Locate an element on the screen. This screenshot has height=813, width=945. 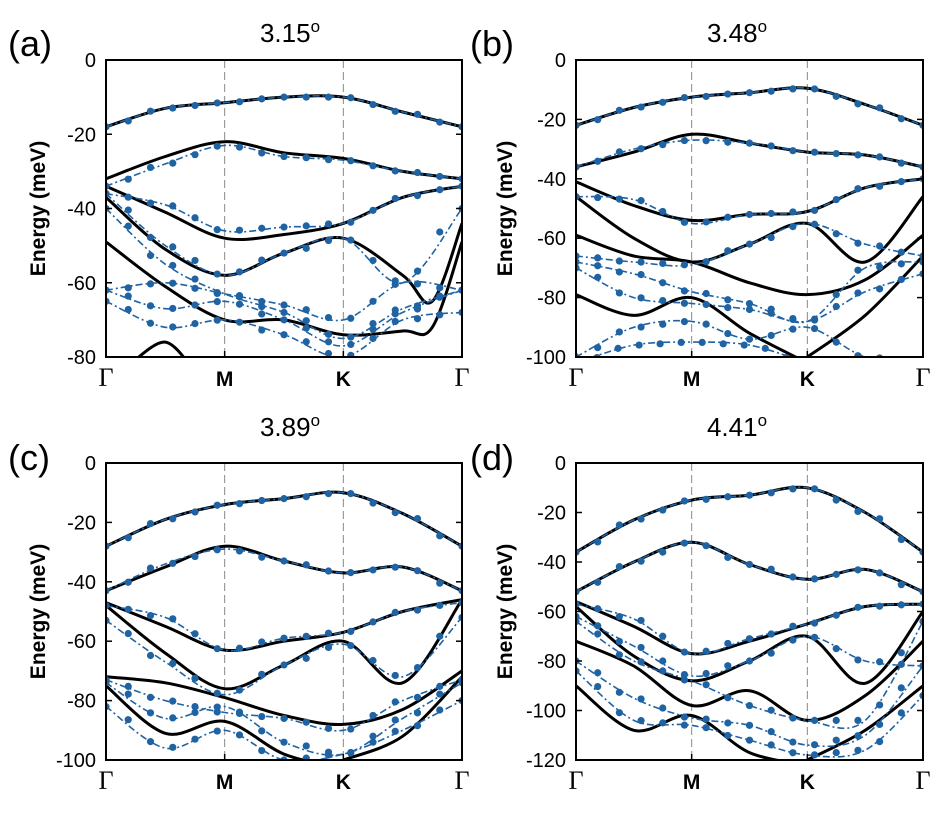
y-tick-label: -100 is located at coordinates (546, 712).